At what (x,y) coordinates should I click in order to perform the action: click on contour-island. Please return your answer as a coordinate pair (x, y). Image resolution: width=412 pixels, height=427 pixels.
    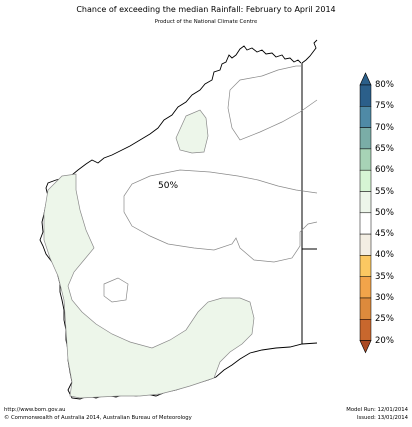
    Looking at the image, I should click on (116, 290).